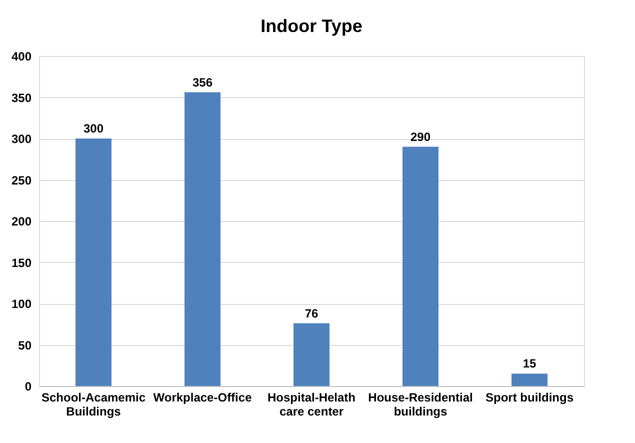 The height and width of the screenshot is (443, 635). What do you see at coordinates (21, 263) in the screenshot?
I see `y-tick-label: 150` at bounding box center [21, 263].